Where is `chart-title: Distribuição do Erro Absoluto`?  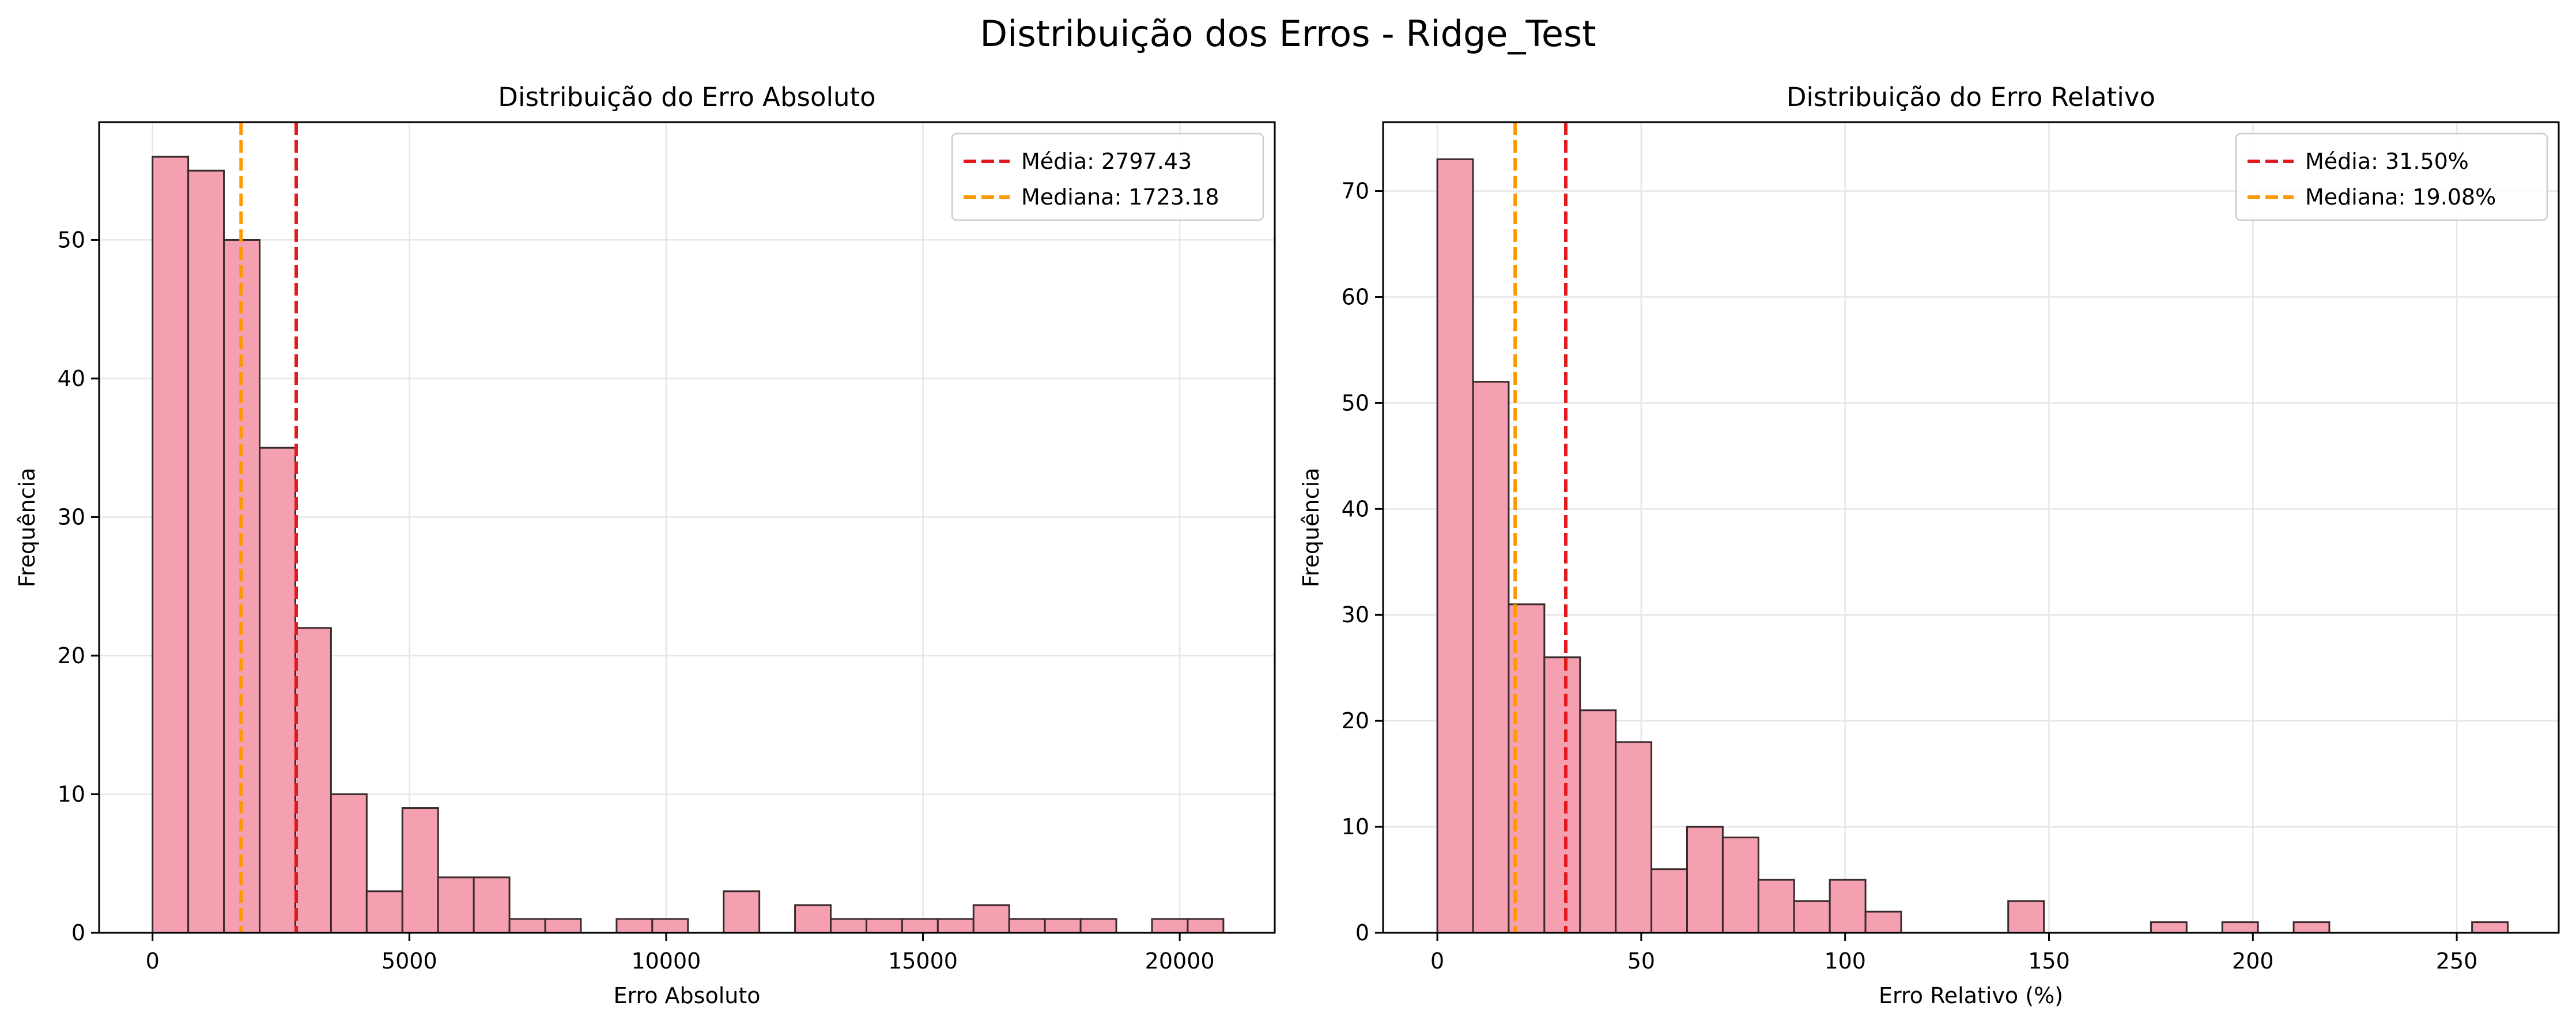
chart-title: Distribuição do Erro Absoluto is located at coordinates (686, 97).